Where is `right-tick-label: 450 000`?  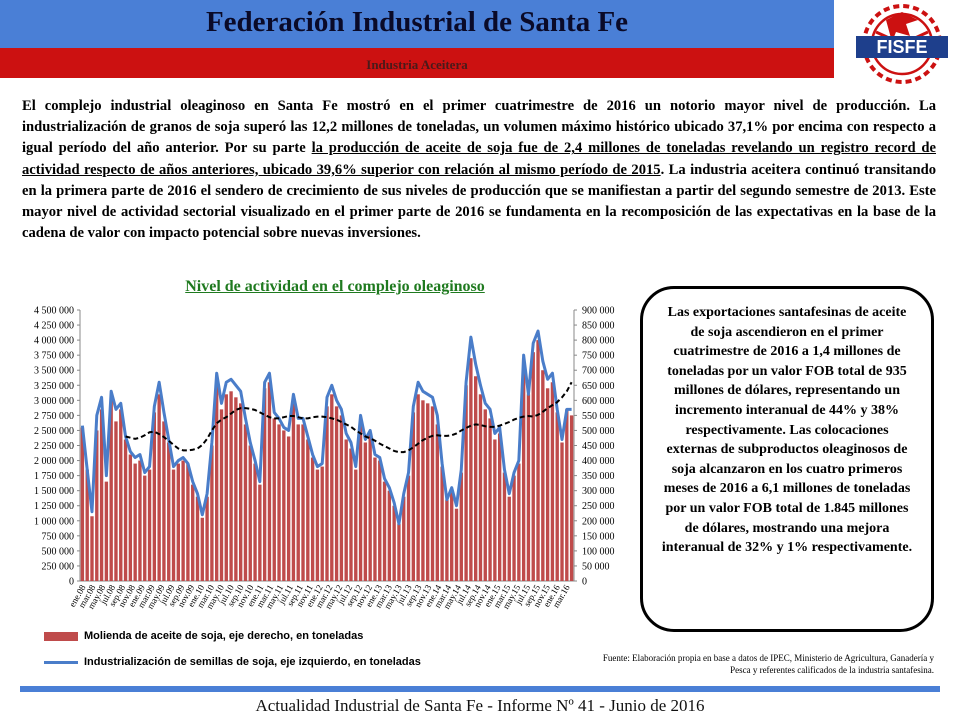
right-tick-label: 450 000 is located at coordinates (598, 446).